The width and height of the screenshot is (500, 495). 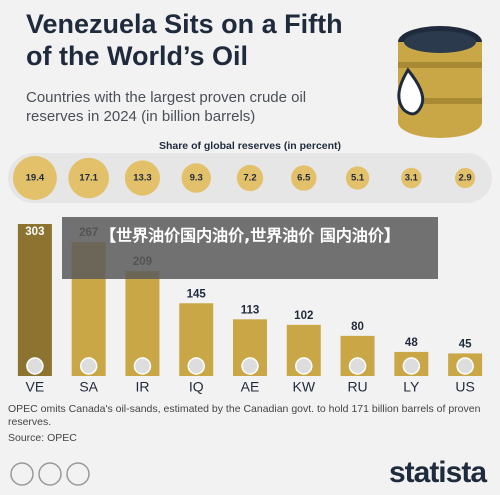 I want to click on x-tick-label: US, so click(x=464, y=387).